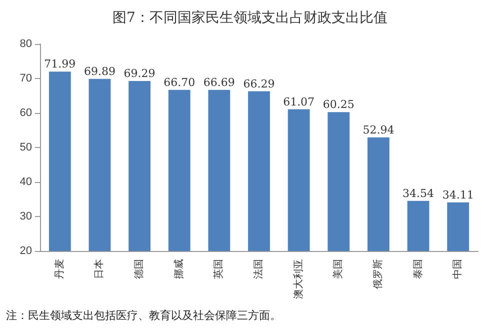 This screenshot has width=500, height=331. I want to click on y-tick-label: 20, so click(26, 251).